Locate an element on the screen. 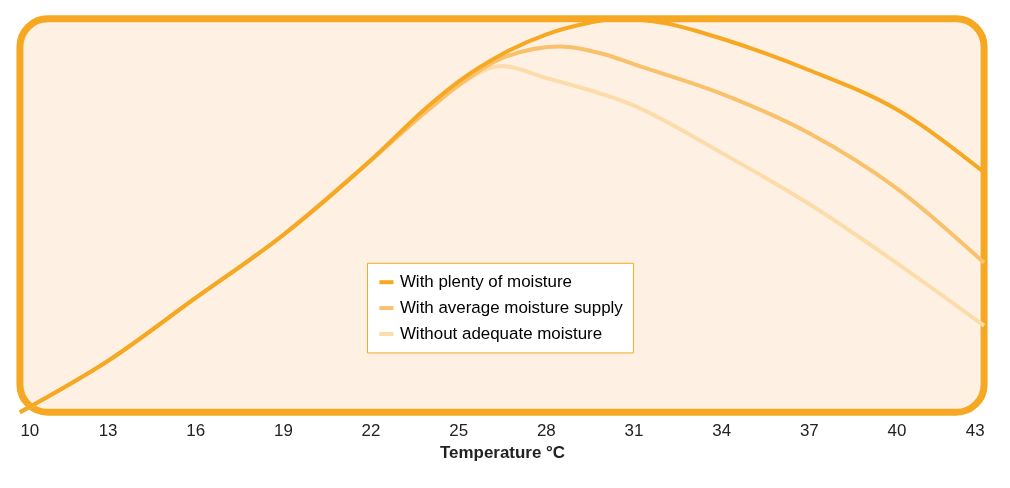  legend-label: With average moisture supply is located at coordinates (511, 308).